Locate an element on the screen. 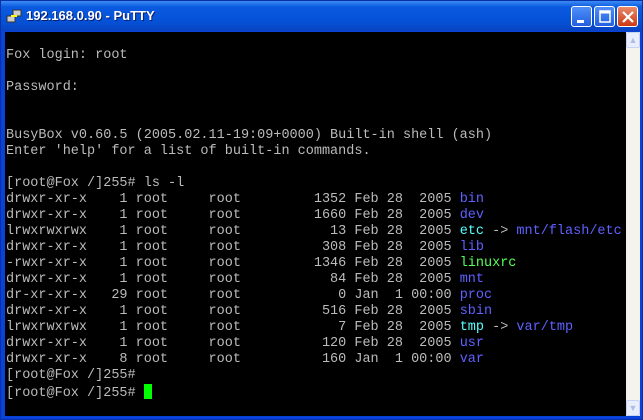  terminal-text: -rwxr-xr-x 1 root root 1346 Feb 28 2005 is located at coordinates (233, 263).